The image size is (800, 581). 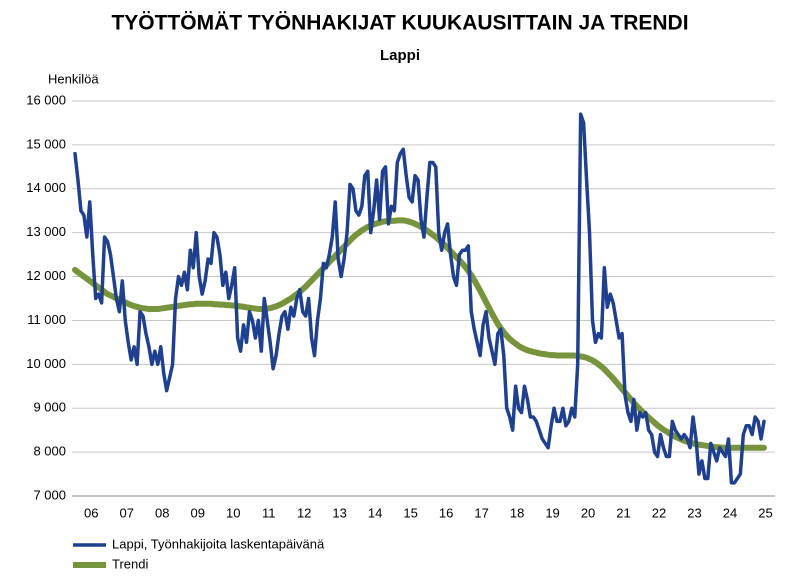 What do you see at coordinates (218, 543) in the screenshot?
I see `legend-label: Lappi, Työnhakijoita laskentapäivänä` at bounding box center [218, 543].